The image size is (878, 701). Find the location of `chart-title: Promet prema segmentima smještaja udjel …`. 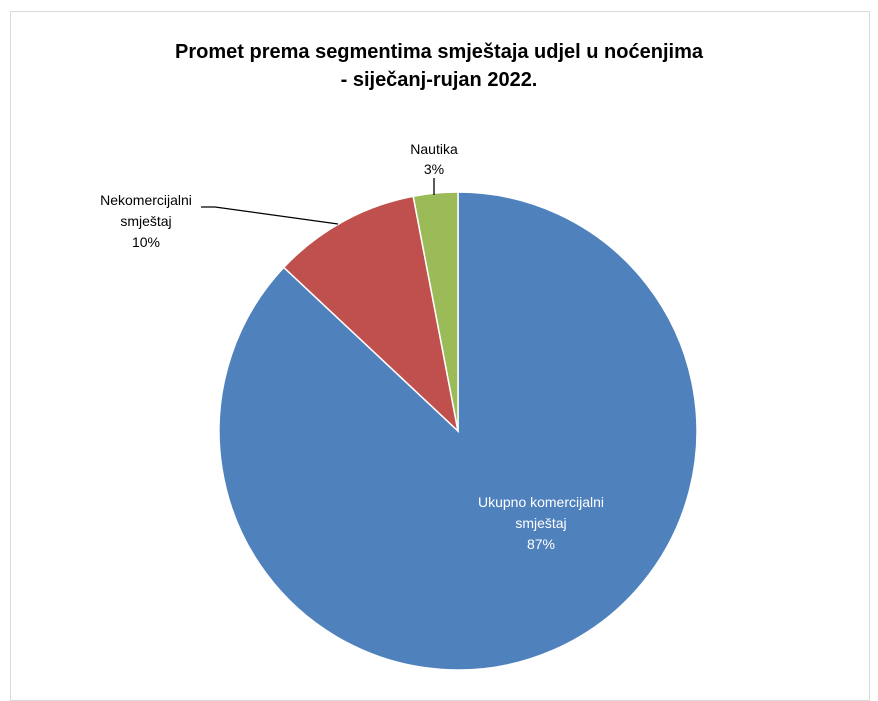

chart-title: Promet prema segmentima smještaja udjel … is located at coordinates (439, 66).